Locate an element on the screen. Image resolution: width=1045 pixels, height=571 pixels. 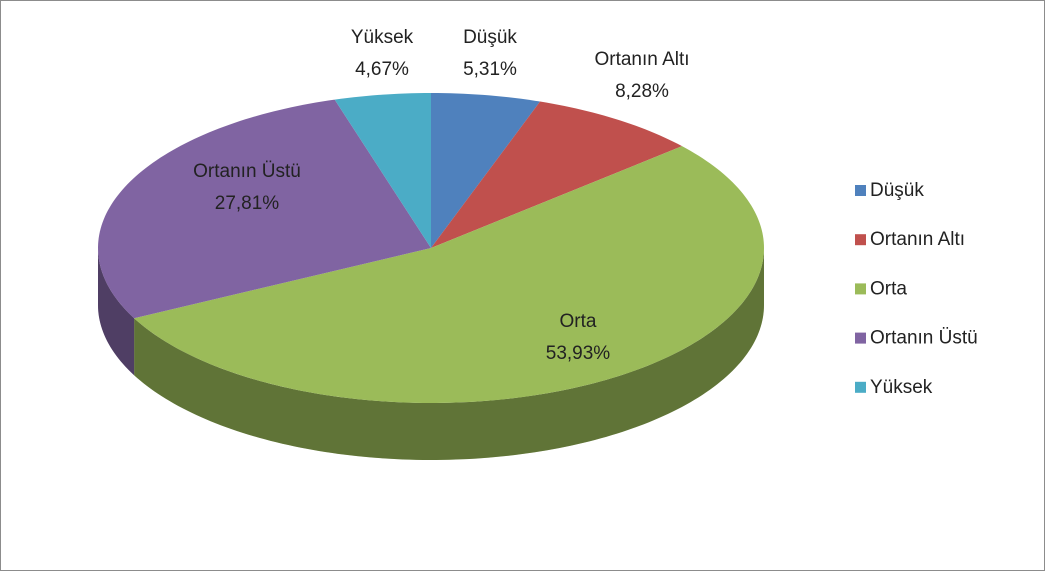
slice-side-shade is located at coordinates (116, 312).